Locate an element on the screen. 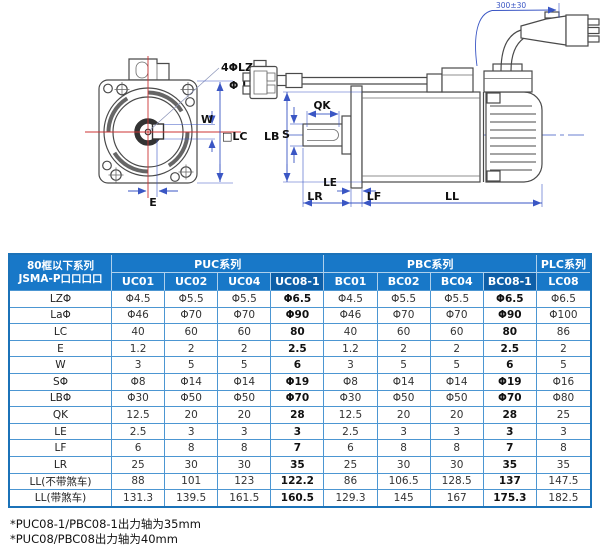 The image size is (600, 551). row-label: LL(不带煞车) is located at coordinates (61, 482).